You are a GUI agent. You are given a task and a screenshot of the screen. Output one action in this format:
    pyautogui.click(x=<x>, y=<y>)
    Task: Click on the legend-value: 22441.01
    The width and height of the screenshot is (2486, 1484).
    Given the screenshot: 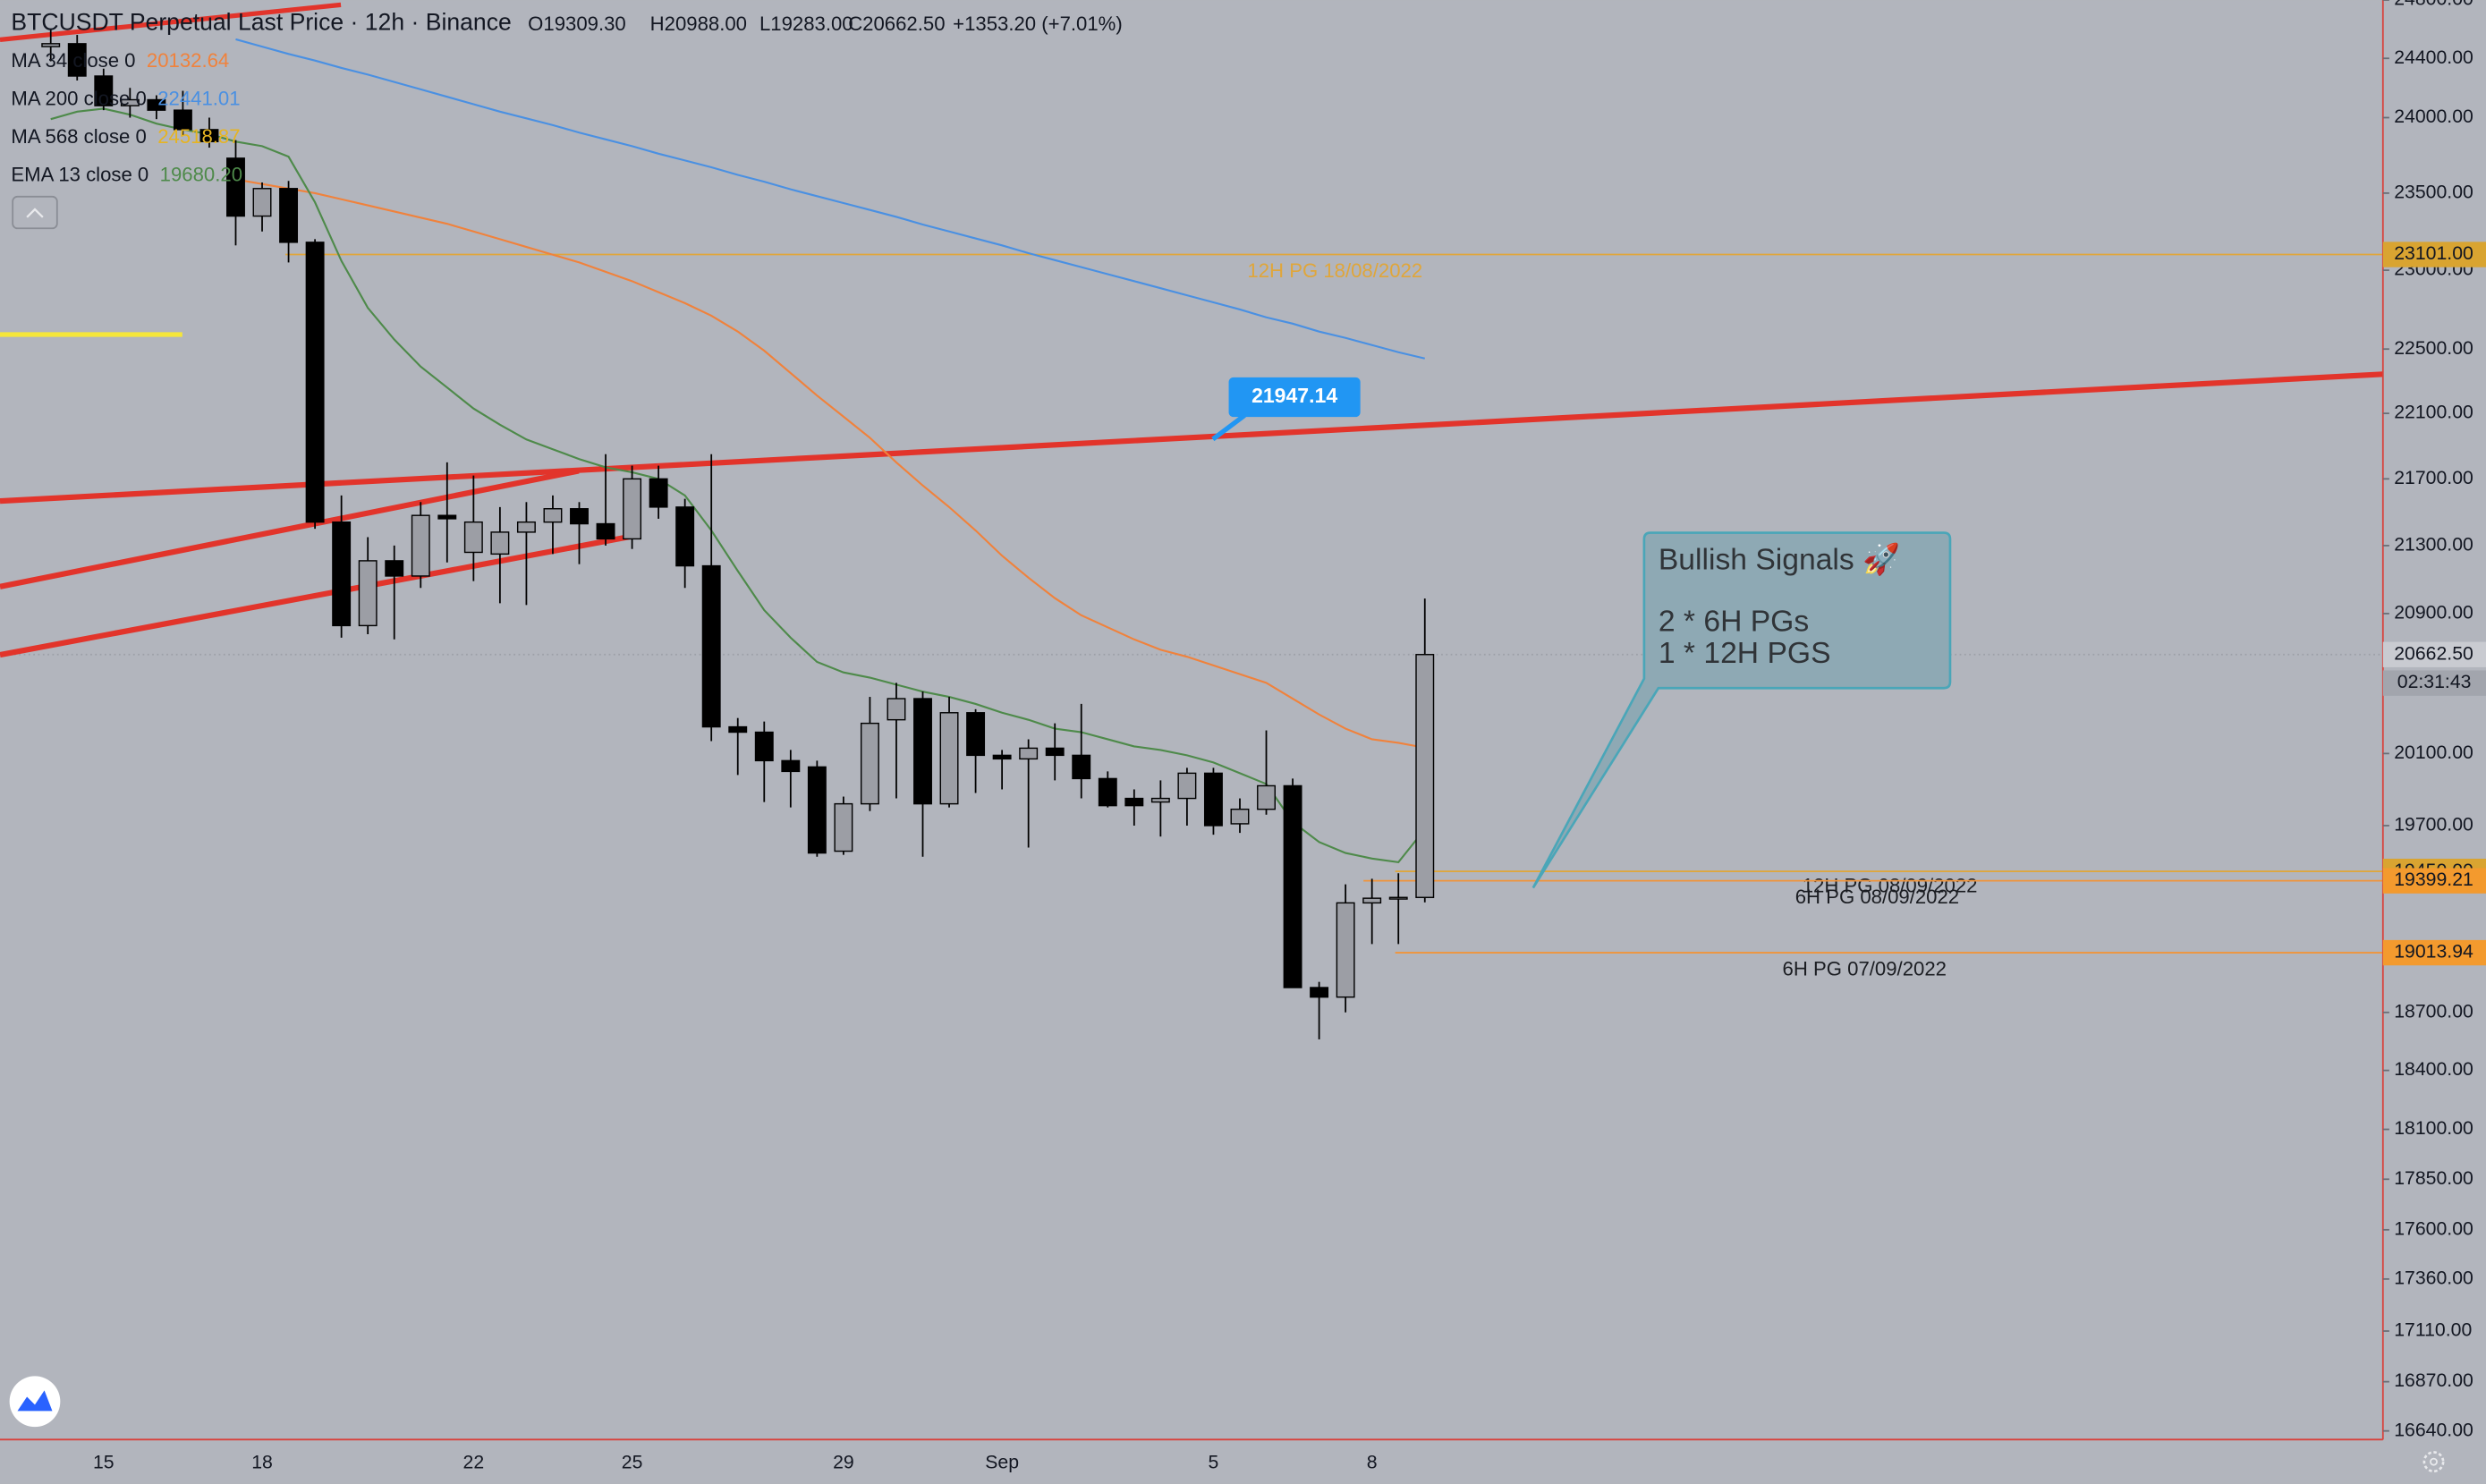 What is the action you would take?
    pyautogui.click(x=198, y=99)
    